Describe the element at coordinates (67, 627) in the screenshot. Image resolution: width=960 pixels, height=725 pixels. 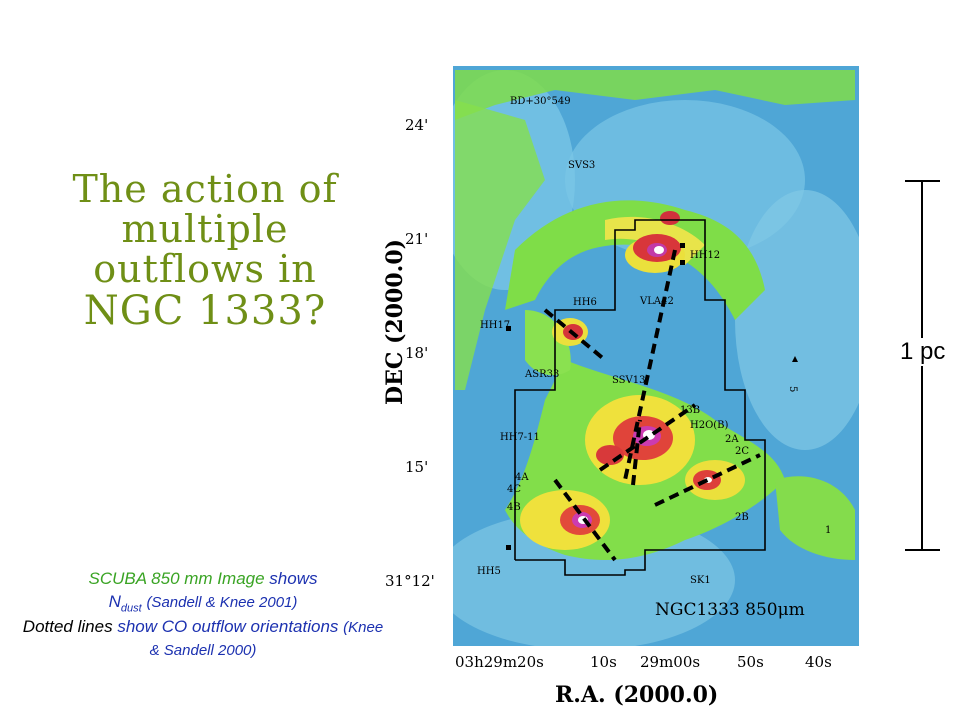
I see `caption-dotted-lines: Dotted lines` at that location.